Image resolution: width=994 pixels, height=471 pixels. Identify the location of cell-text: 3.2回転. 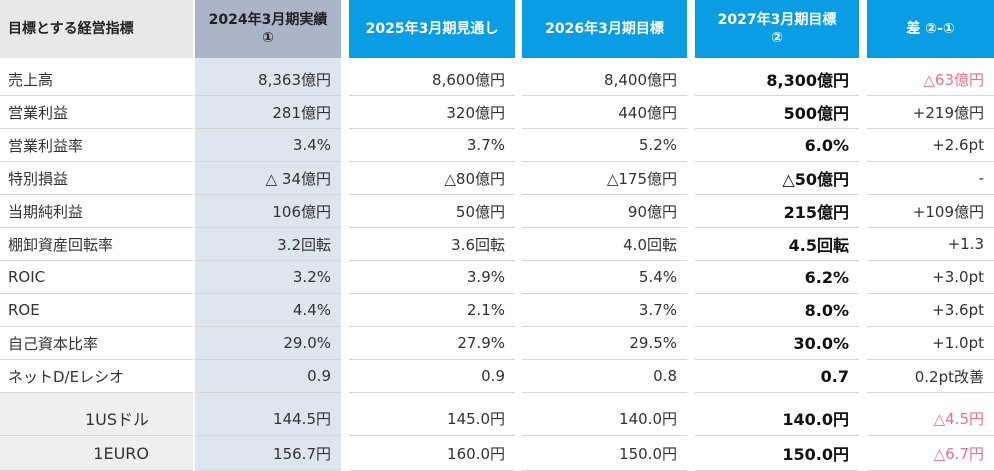
(304, 244).